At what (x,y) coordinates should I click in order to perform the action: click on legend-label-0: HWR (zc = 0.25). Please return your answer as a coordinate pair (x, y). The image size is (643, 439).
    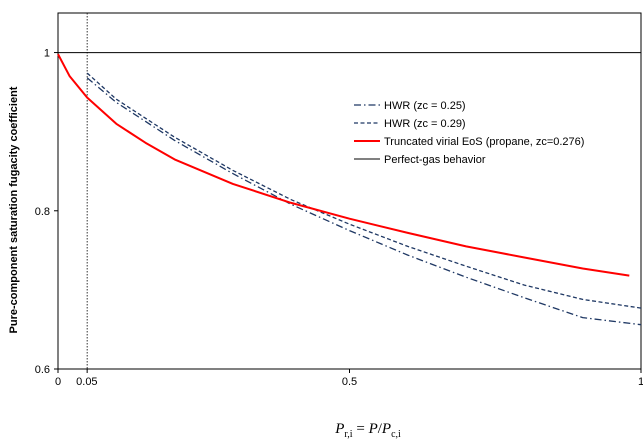
    Looking at the image, I should click on (425, 106).